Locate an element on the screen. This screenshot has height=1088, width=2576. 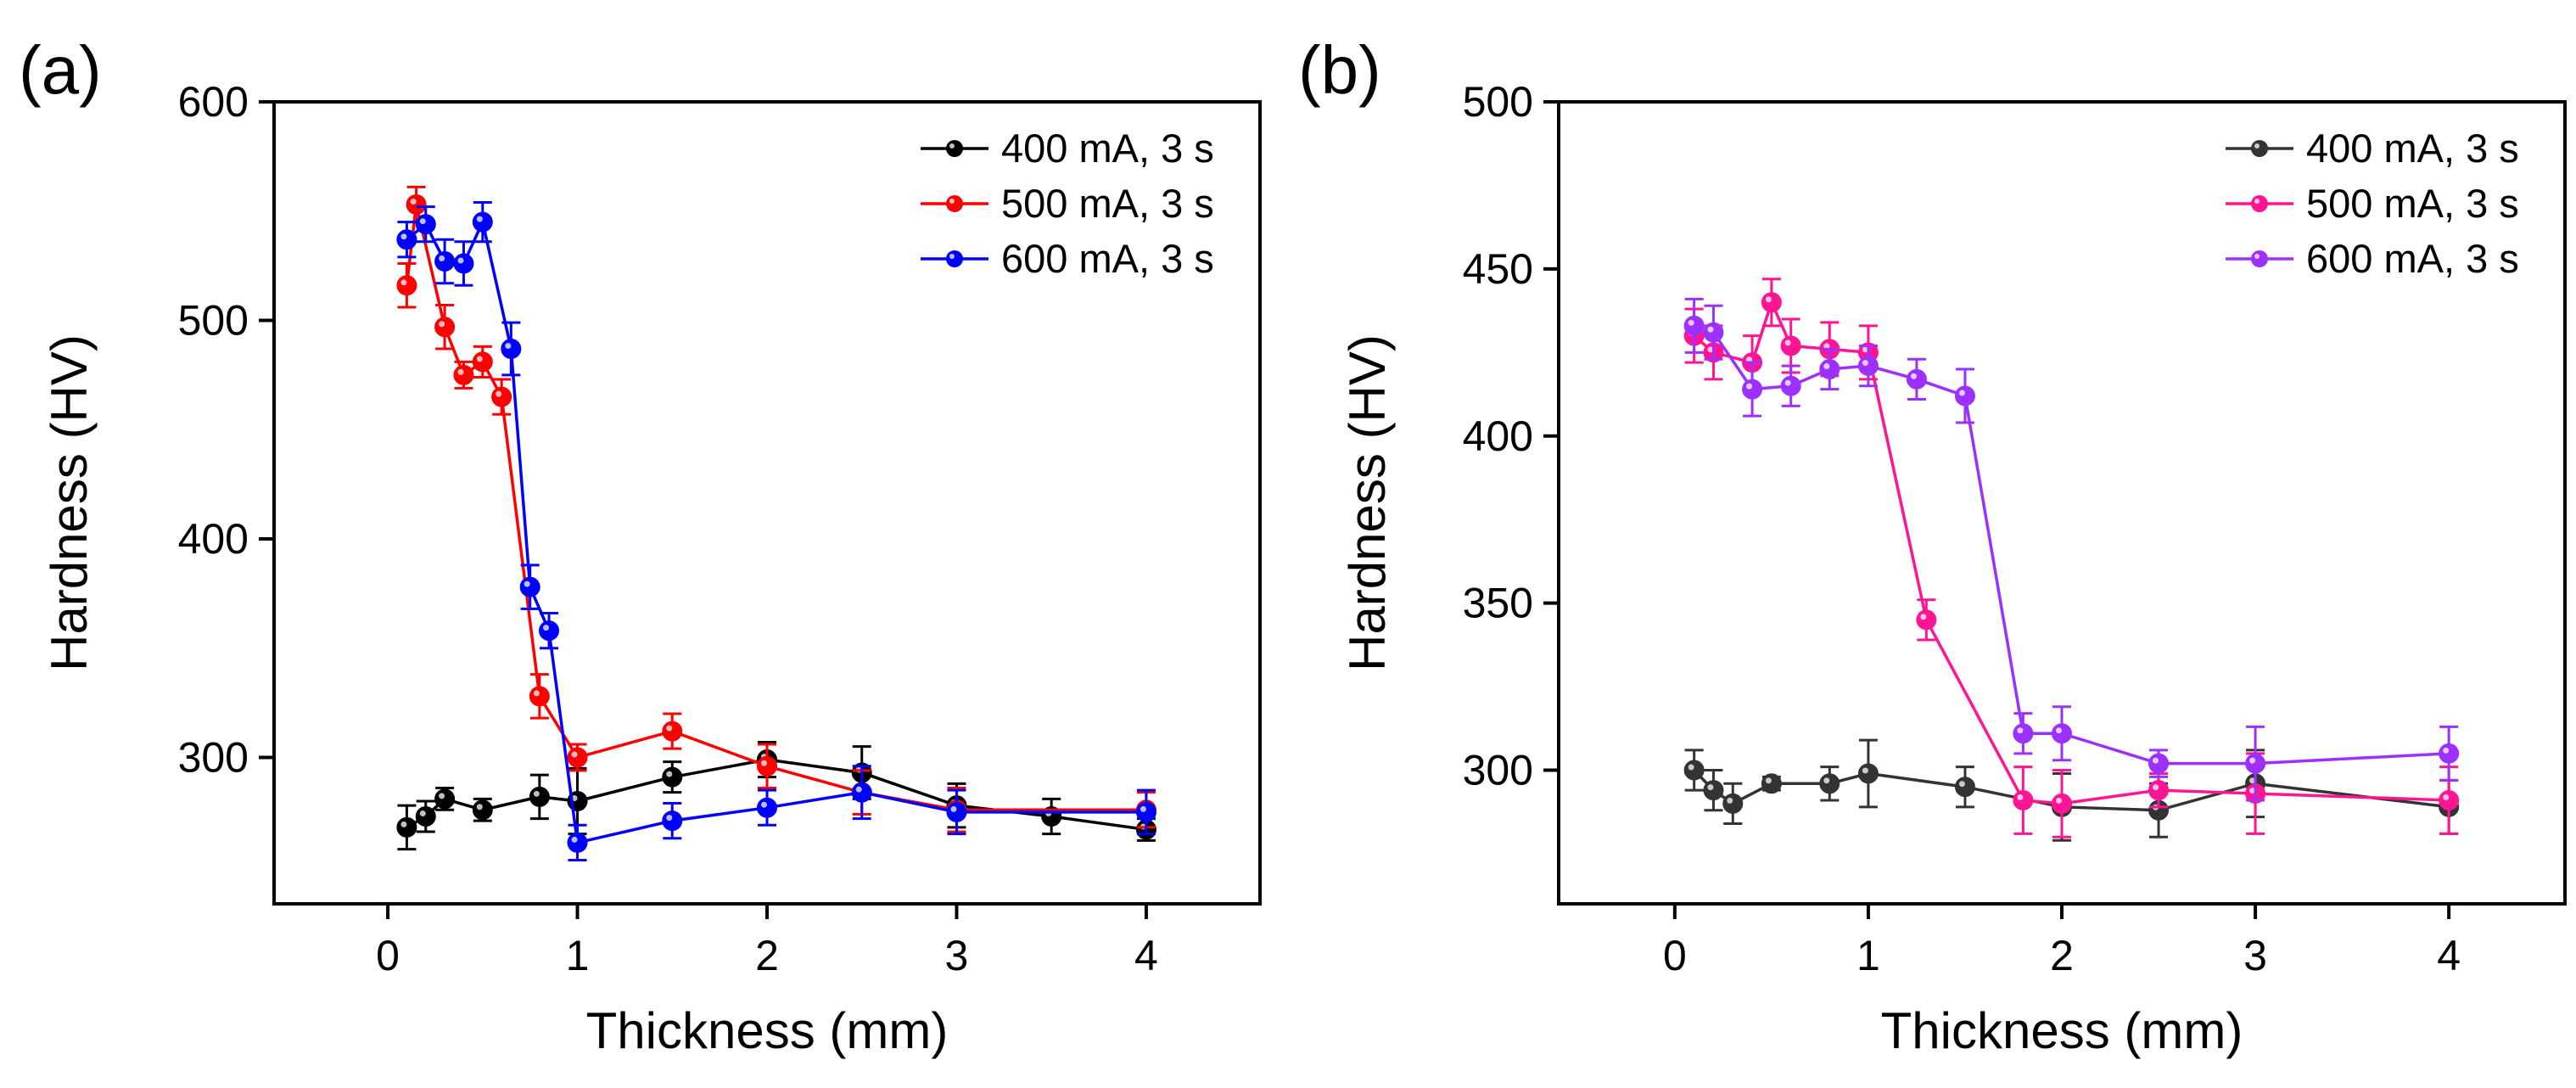
x-tick-label: 3 is located at coordinates (957, 955).